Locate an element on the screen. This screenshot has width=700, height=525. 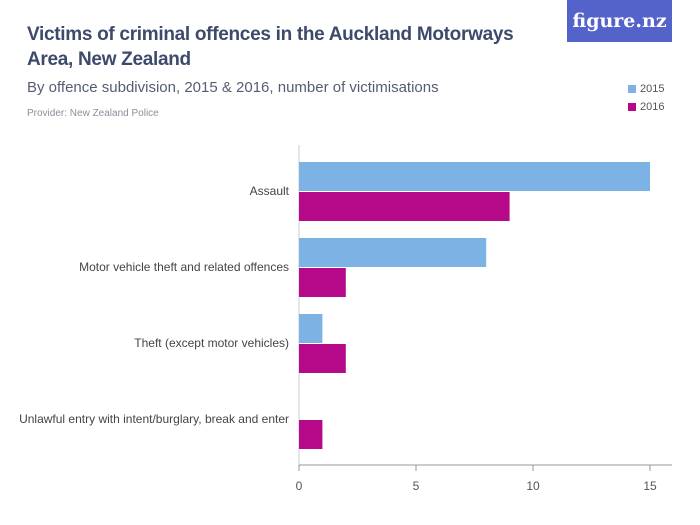
legend-item-2015: 2015 is located at coordinates (646, 89).